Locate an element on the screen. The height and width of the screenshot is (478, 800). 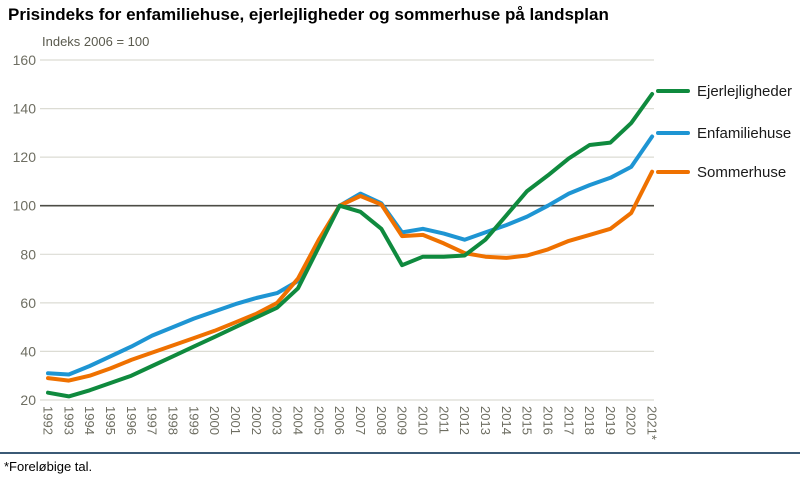
y-tick-label: 40 is located at coordinates (28, 351).